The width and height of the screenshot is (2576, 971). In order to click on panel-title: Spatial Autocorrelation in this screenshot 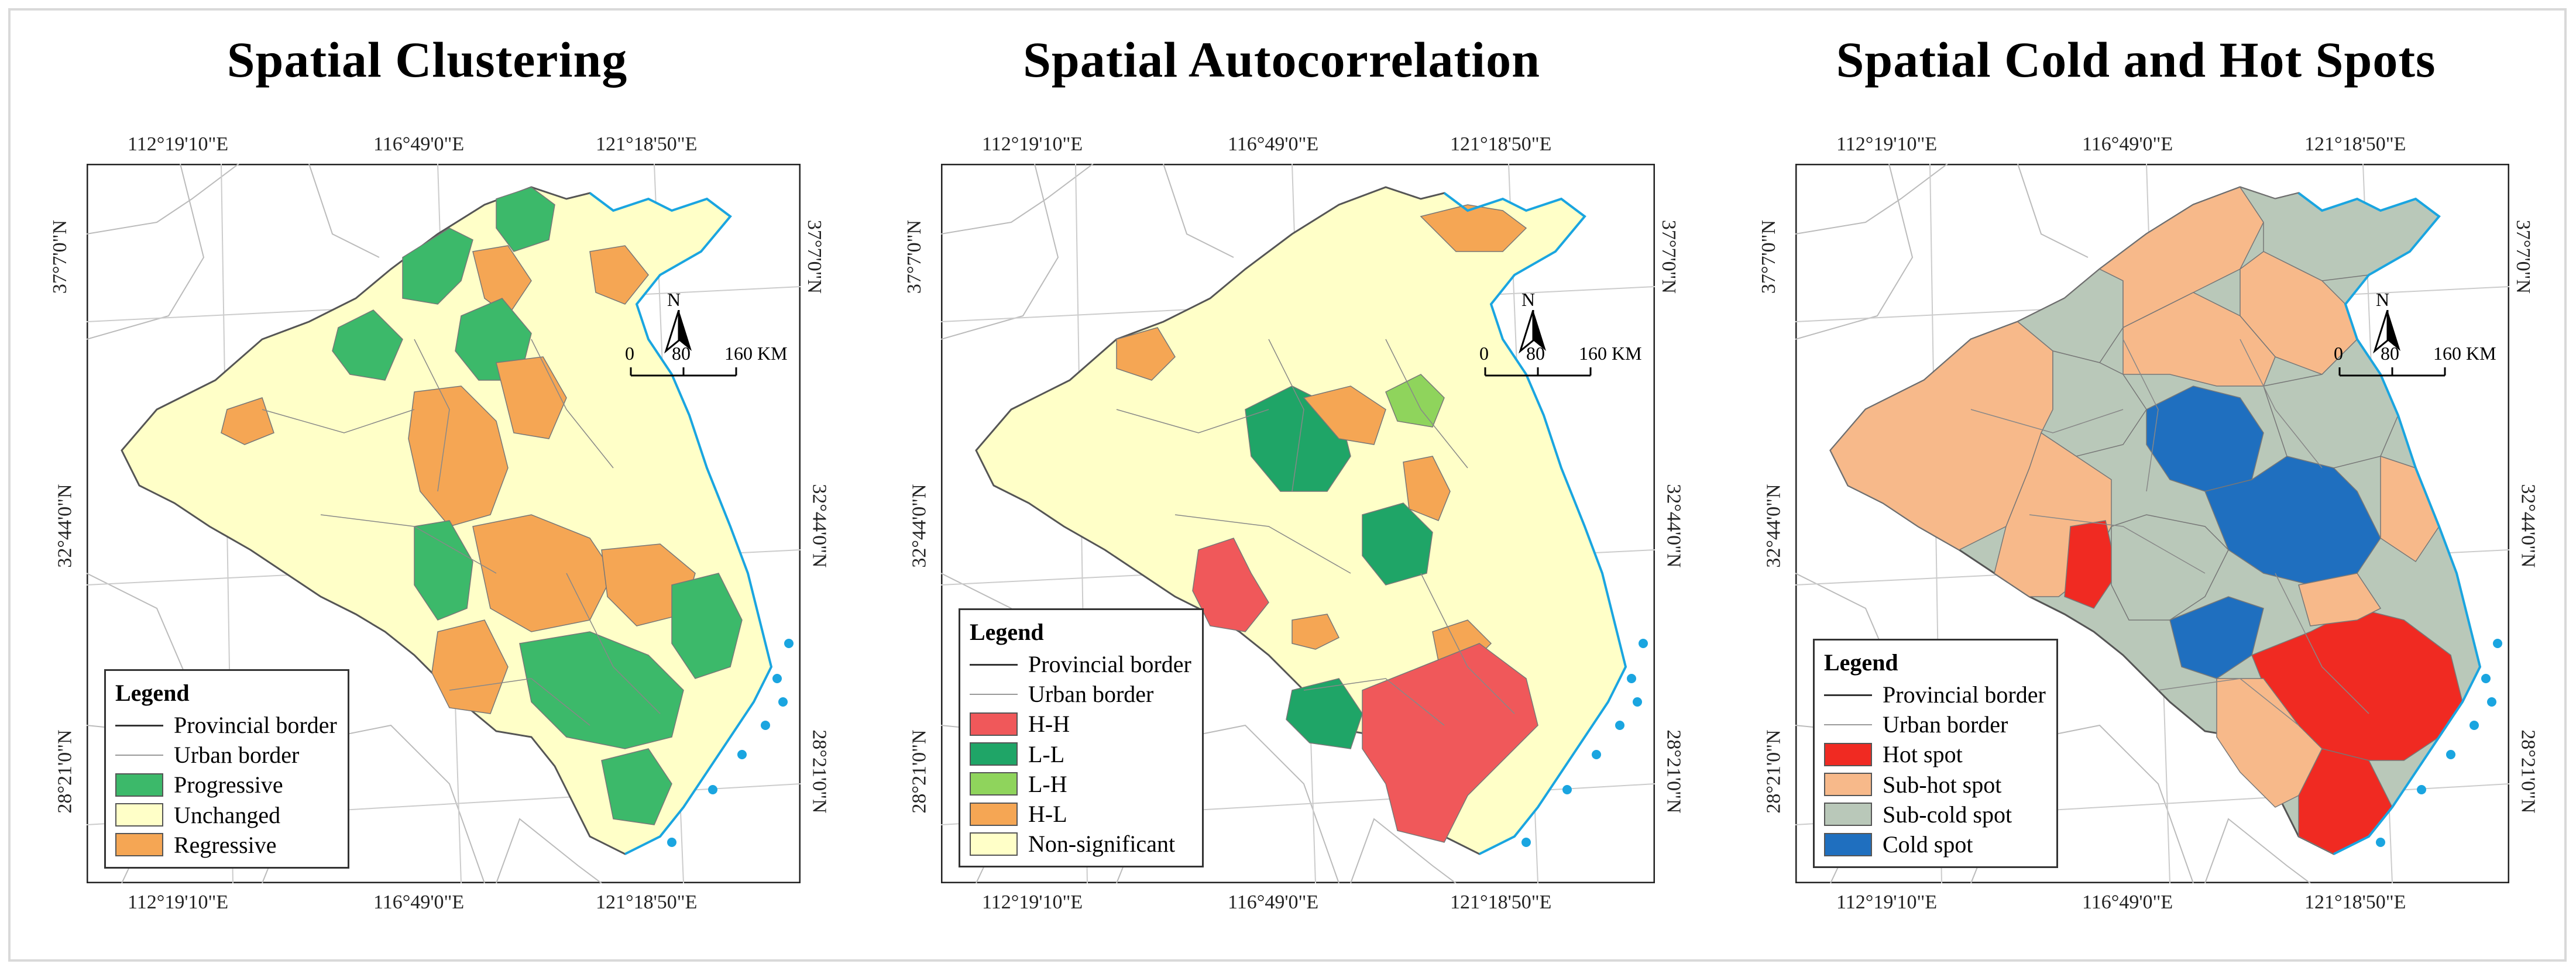, I will do `click(1281, 60)`.